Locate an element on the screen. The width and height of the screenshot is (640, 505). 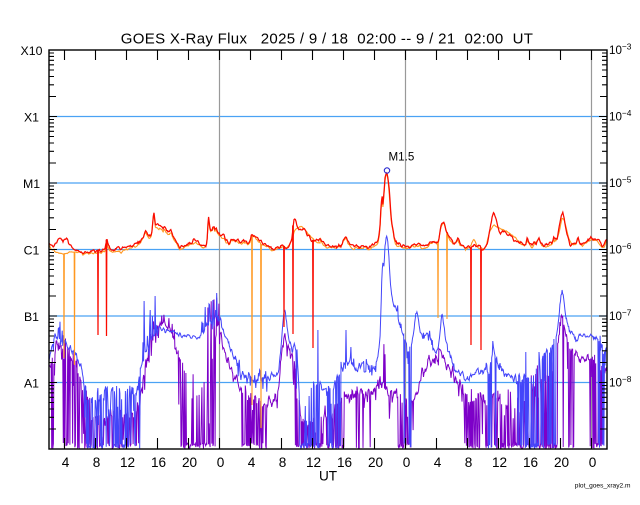
svg-text: M1 is located at coordinates (31, 184).